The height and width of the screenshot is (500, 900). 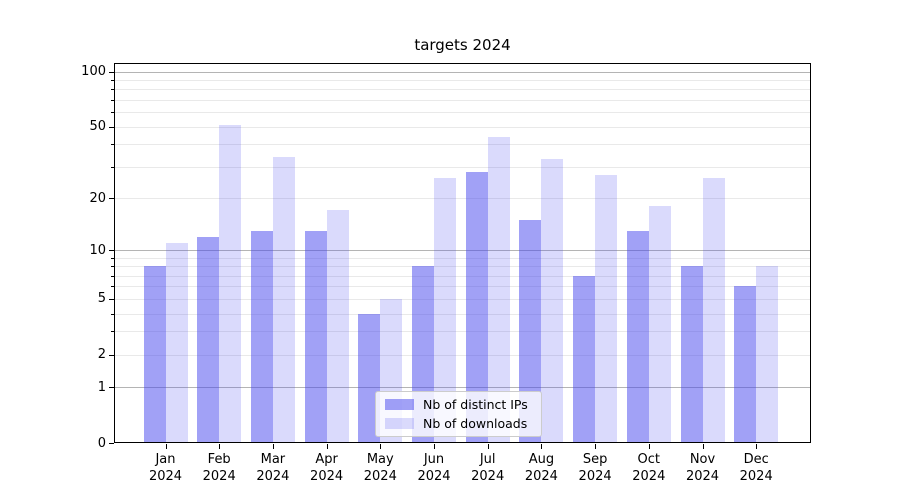 I want to click on legend-label-downloads: Nb of downloads, so click(x=475, y=423).